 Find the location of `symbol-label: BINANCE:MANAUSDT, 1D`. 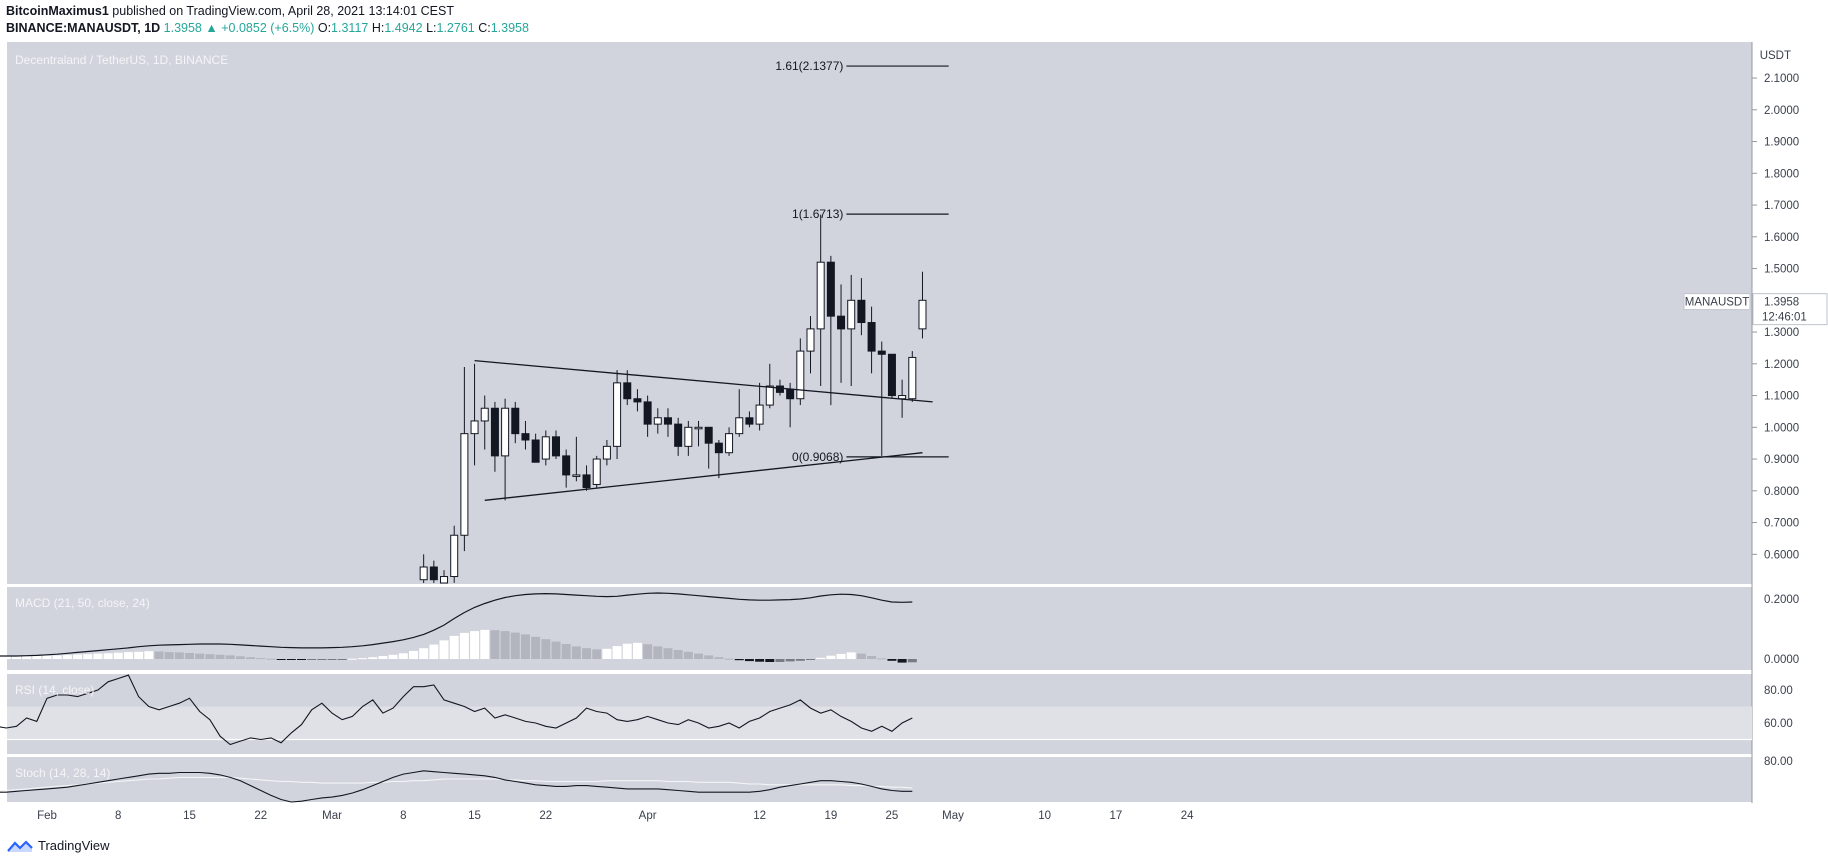

symbol-label: BINANCE:MANAUSDT, 1D is located at coordinates (83, 28).